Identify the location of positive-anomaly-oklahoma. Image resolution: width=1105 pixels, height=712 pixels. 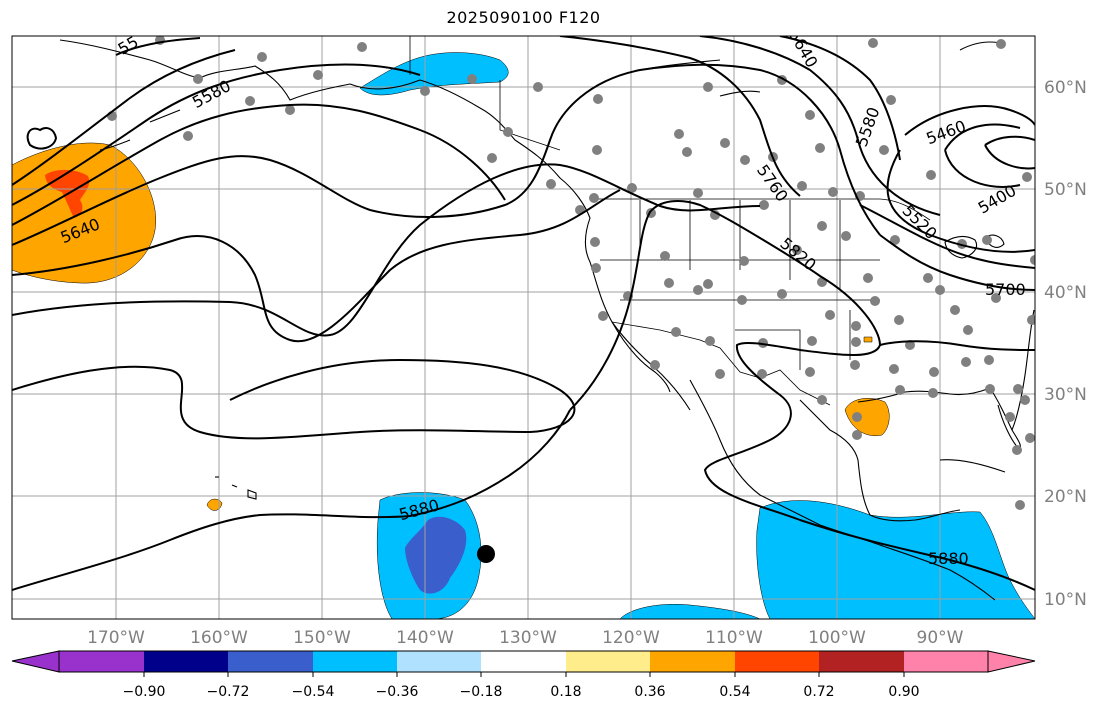
(868, 339).